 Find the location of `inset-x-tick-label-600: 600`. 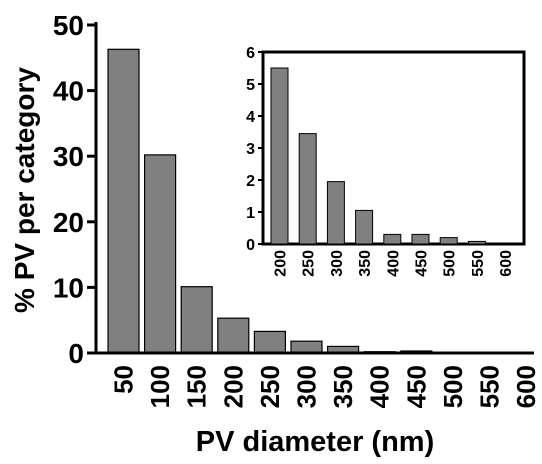

inset-x-tick-label-600: 600 is located at coordinates (506, 263).